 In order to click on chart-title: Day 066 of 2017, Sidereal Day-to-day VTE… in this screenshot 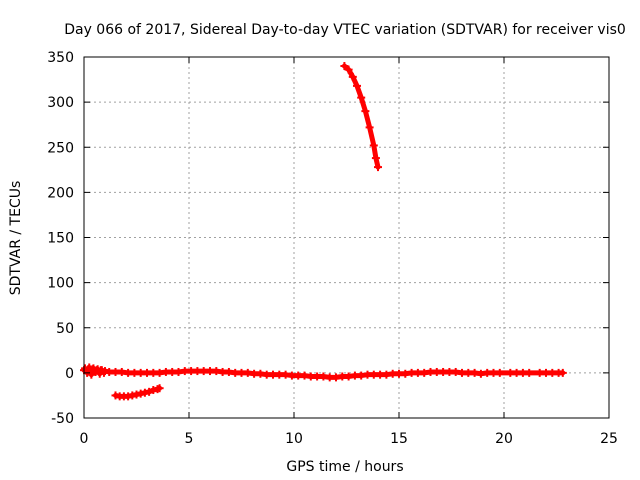, I will do `click(345, 30)`.